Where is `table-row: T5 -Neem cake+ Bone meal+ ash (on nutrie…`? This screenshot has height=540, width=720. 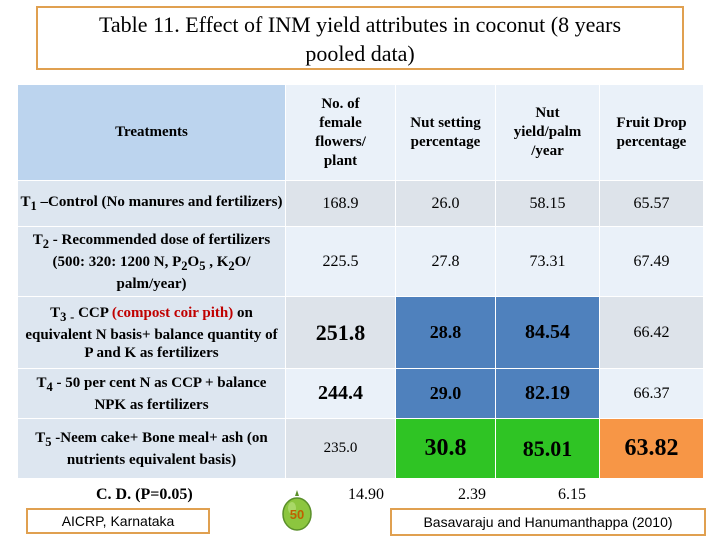 table-row: T5 -Neem cake+ Bone meal+ ash (on nutrie… is located at coordinates (360, 448).